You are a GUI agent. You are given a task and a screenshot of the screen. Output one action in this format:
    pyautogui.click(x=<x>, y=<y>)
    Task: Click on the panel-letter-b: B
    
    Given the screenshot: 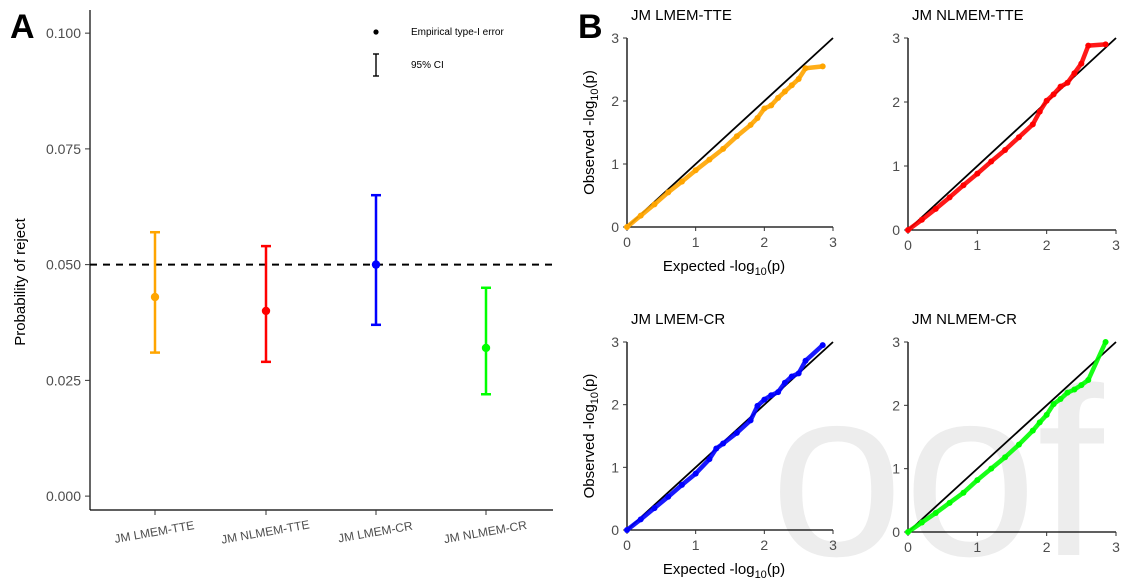 What is the action you would take?
    pyautogui.click(x=590, y=27)
    